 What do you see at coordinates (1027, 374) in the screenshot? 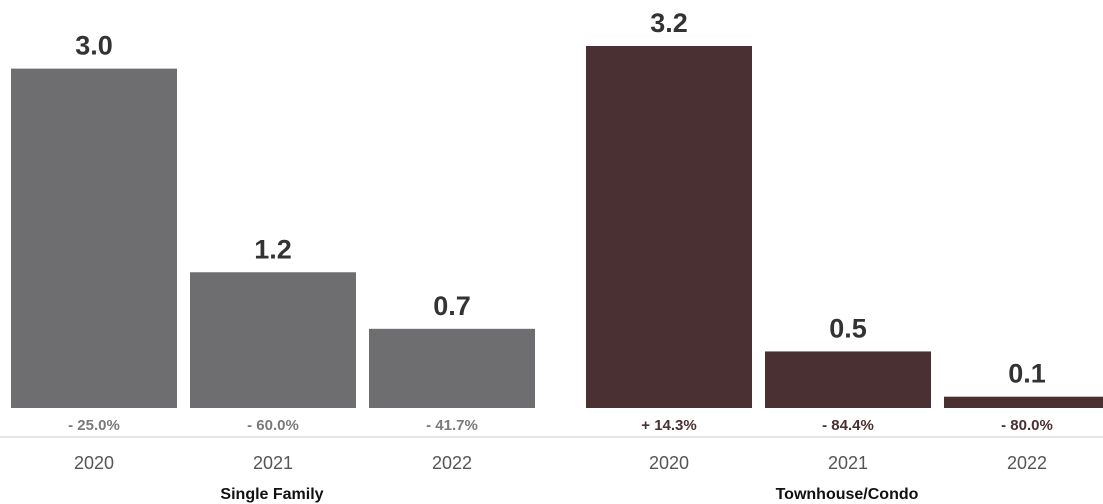
I see `value-label-townhouse-condo-2022: 0.1` at bounding box center [1027, 374].